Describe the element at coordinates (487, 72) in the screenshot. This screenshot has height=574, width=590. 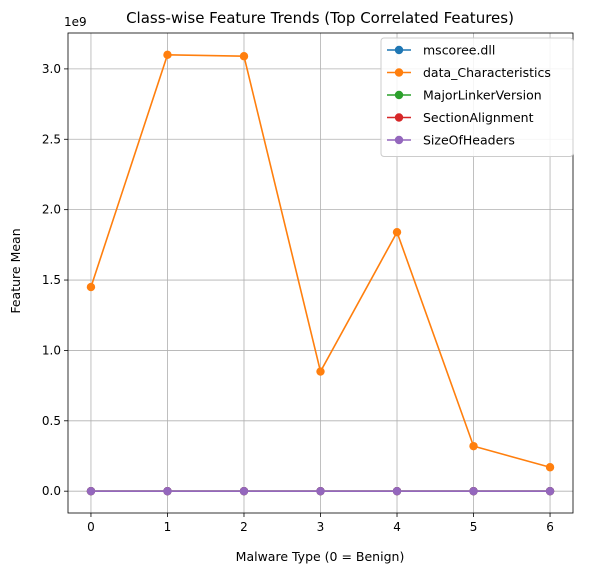
I see `legend-label: data_Characteristics` at that location.